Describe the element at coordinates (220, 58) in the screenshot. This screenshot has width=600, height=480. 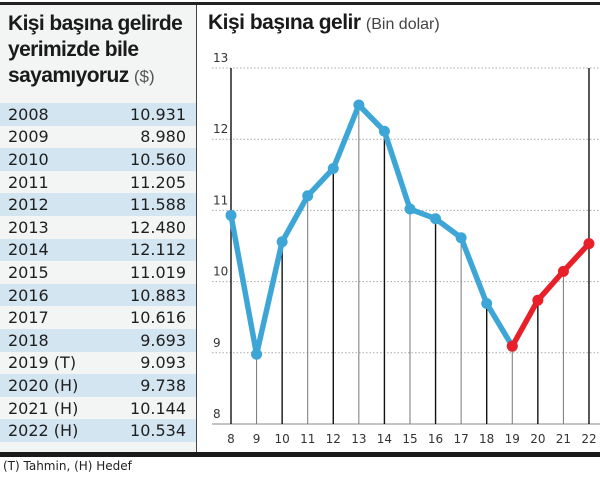
I see `y-tick-label: 13` at that location.